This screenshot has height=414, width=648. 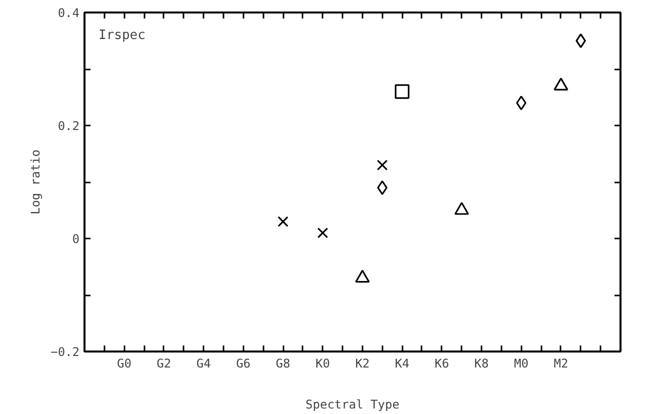 What do you see at coordinates (76, 239) in the screenshot?
I see `y-tick-label: 0` at bounding box center [76, 239].